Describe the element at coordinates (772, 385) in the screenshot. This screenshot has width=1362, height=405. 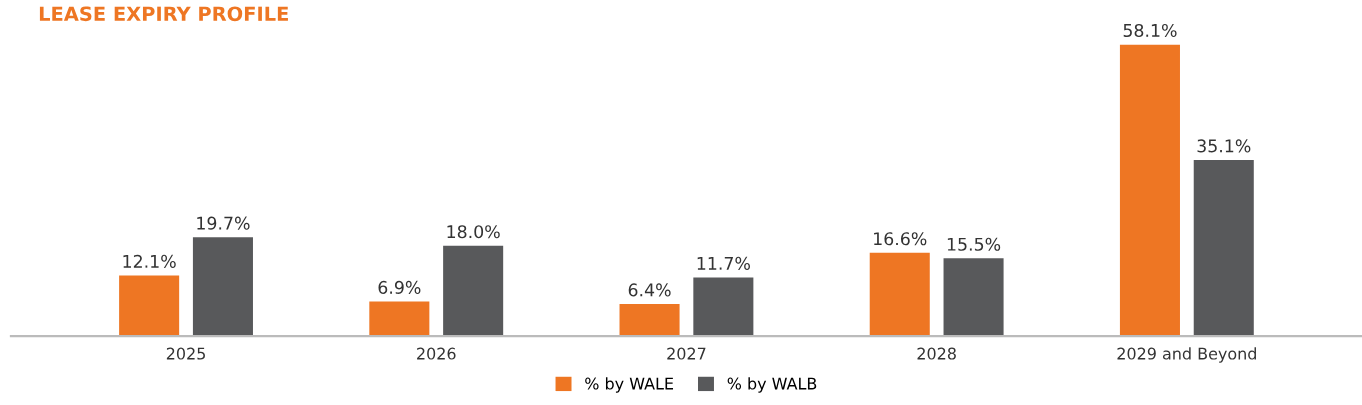
I see `legend-label: % by WALB` at that location.